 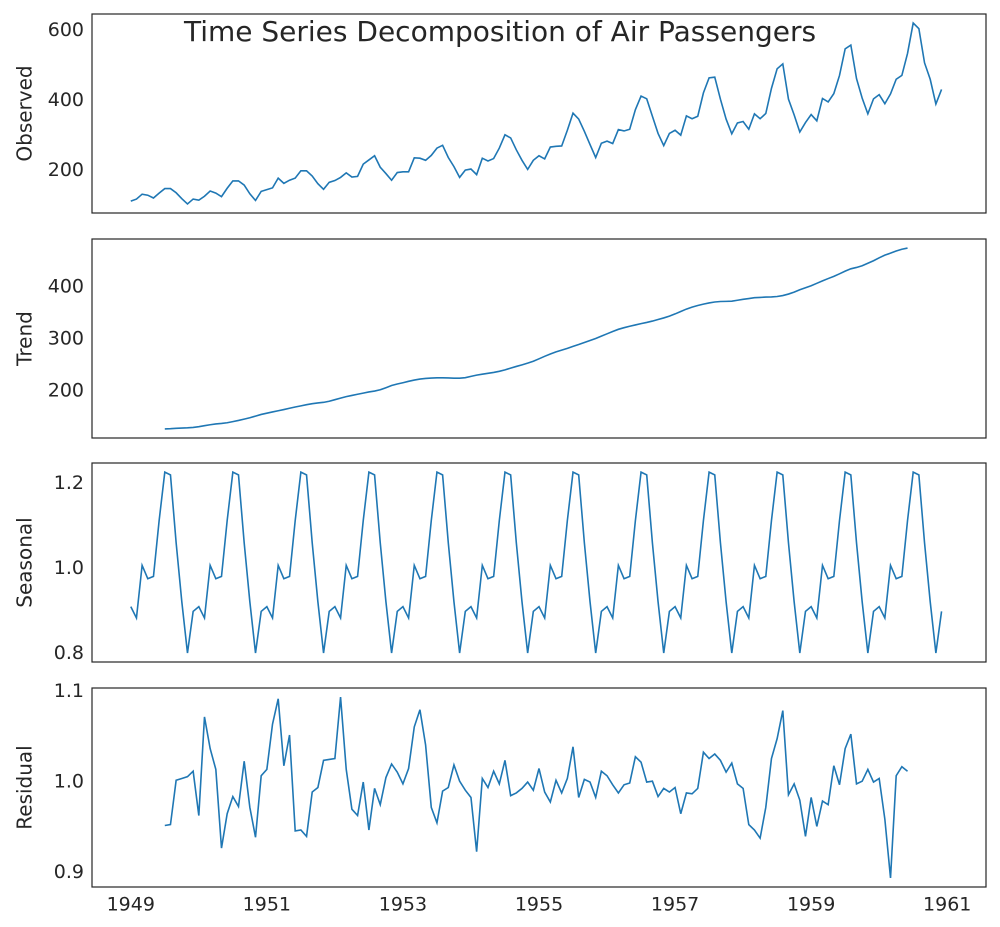 What do you see at coordinates (25, 562) in the screenshot?
I see `y-axis-label: Seasonal` at bounding box center [25, 562].